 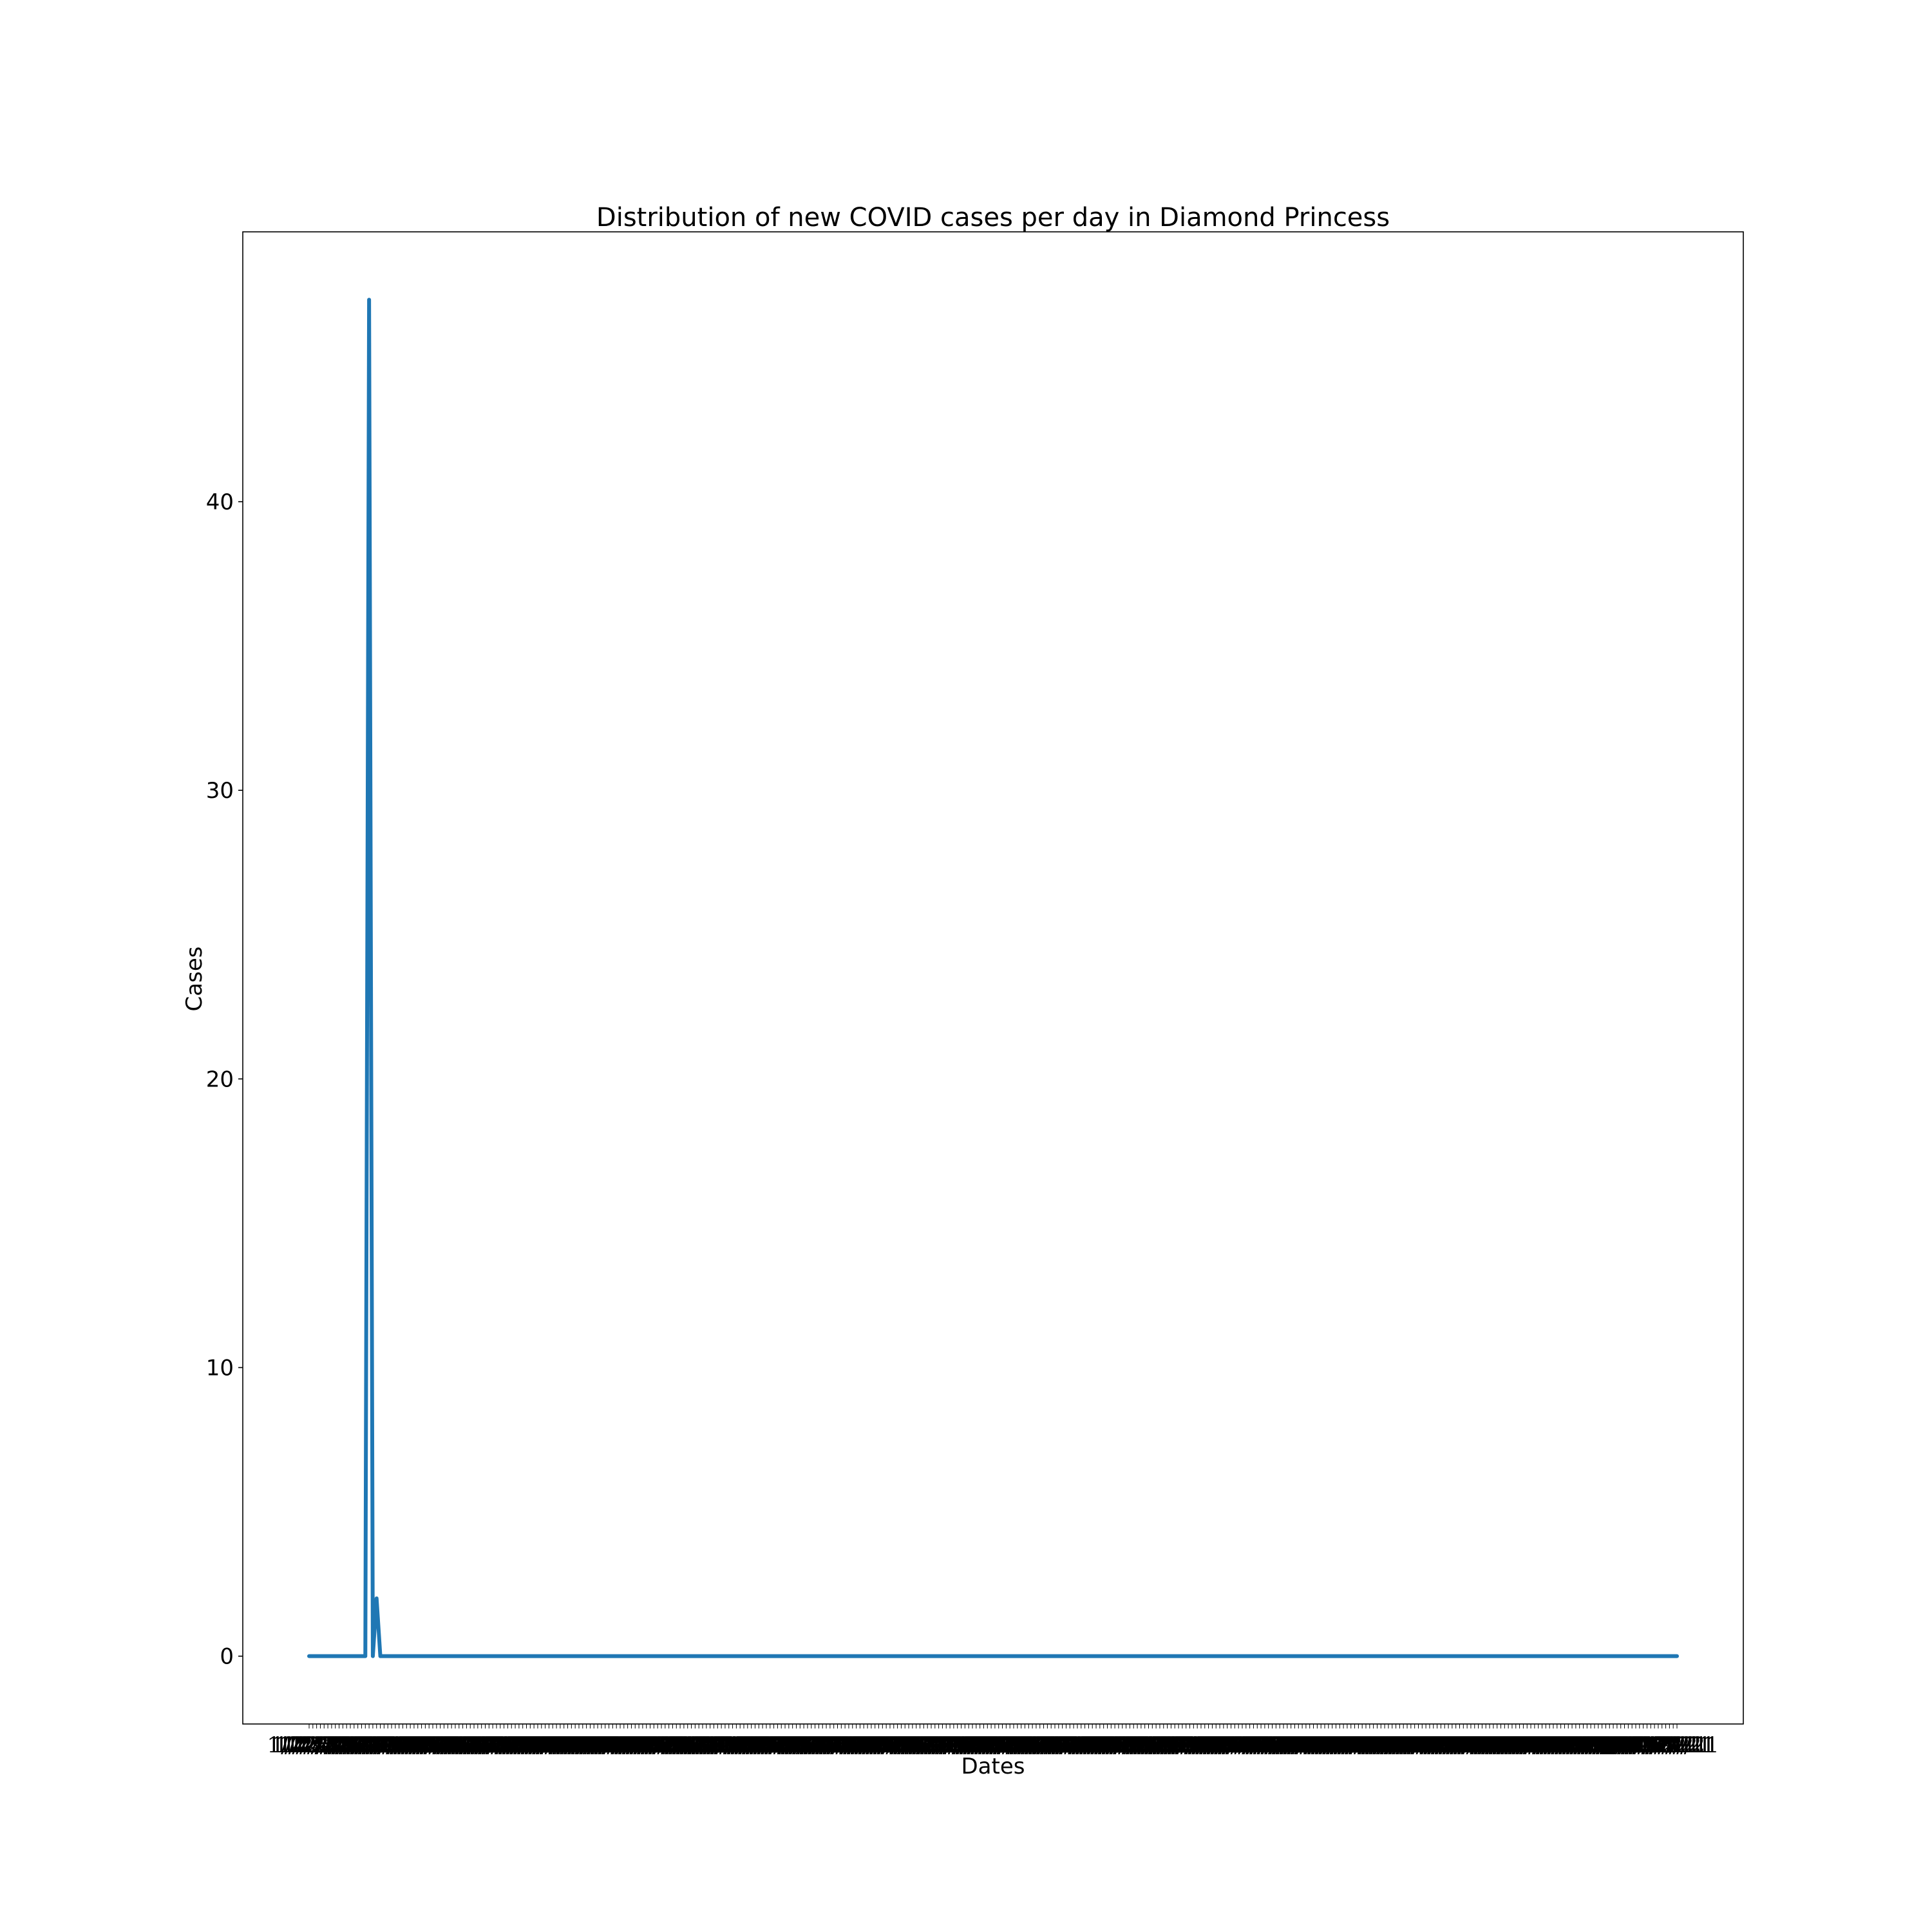 I want to click on x-tick-label: 1/21/21, so click(x=1676, y=1745).